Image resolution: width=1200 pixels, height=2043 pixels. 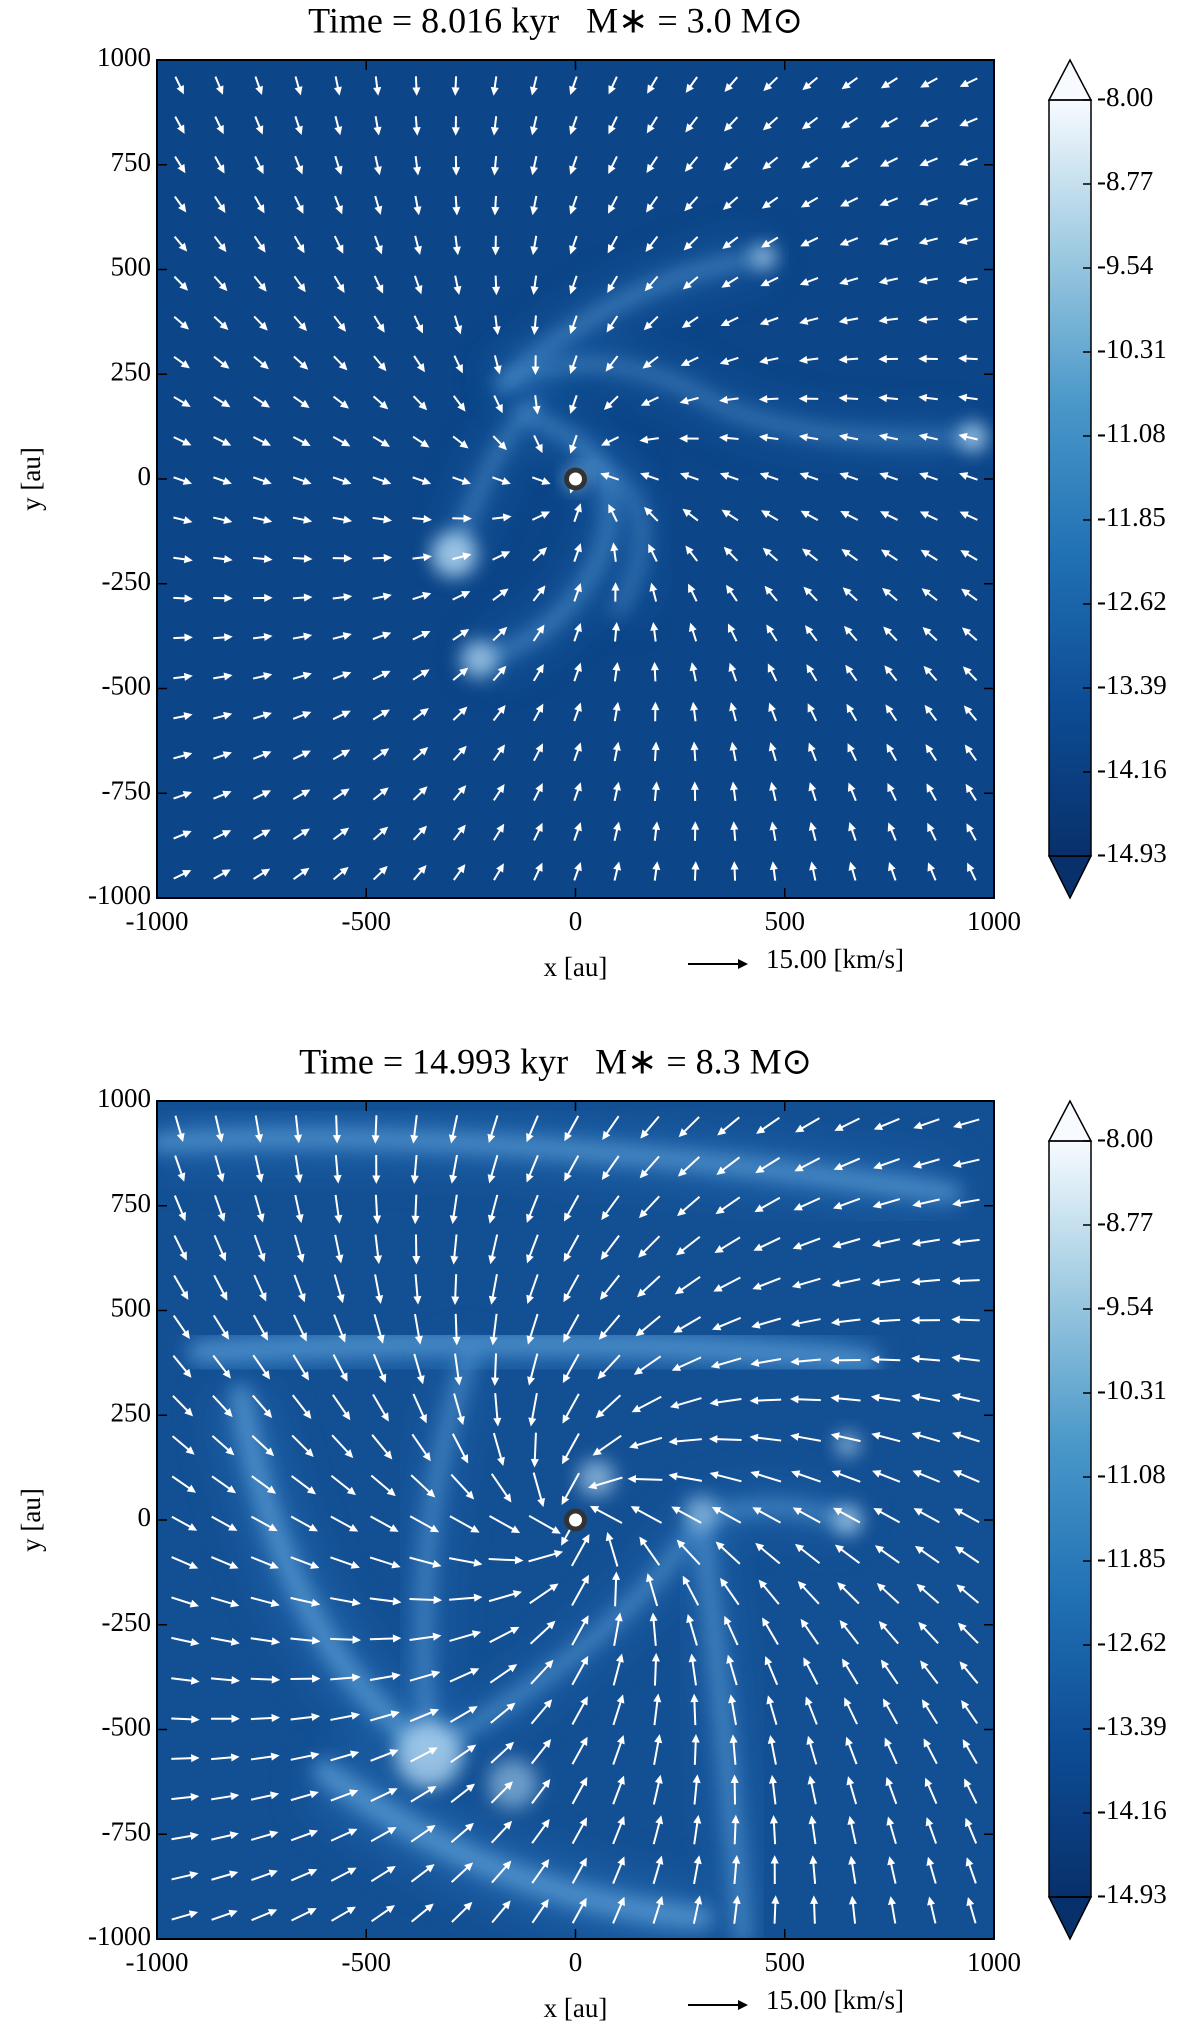 I want to click on chart-title: Time = 14.993 kyr M∗ = 8.3 M⊙, so click(x=555, y=1061).